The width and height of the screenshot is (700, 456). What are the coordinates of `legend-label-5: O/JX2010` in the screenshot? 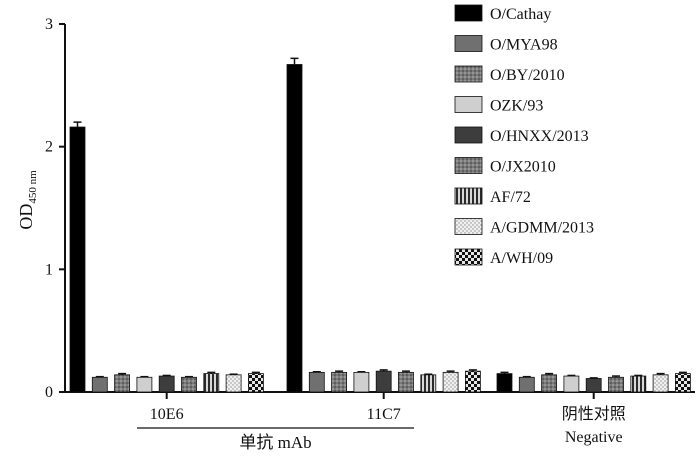 It's located at (523, 167).